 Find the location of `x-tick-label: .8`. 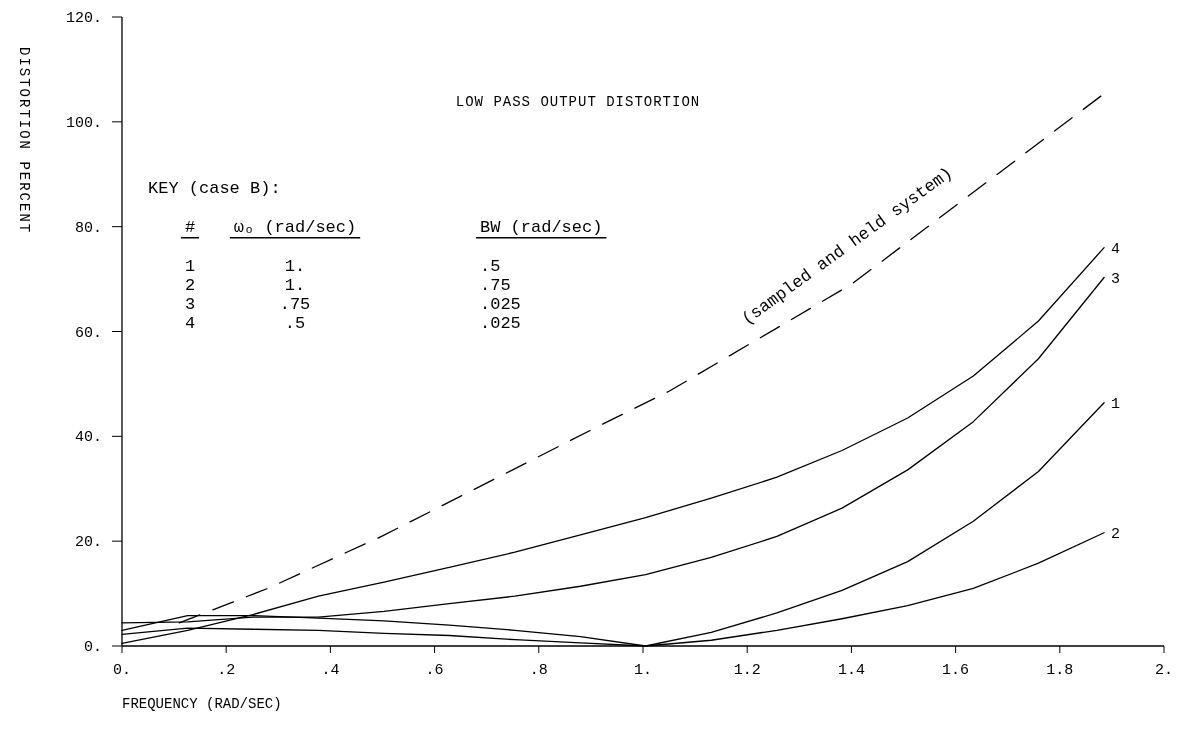

x-tick-label: .8 is located at coordinates (538, 670).